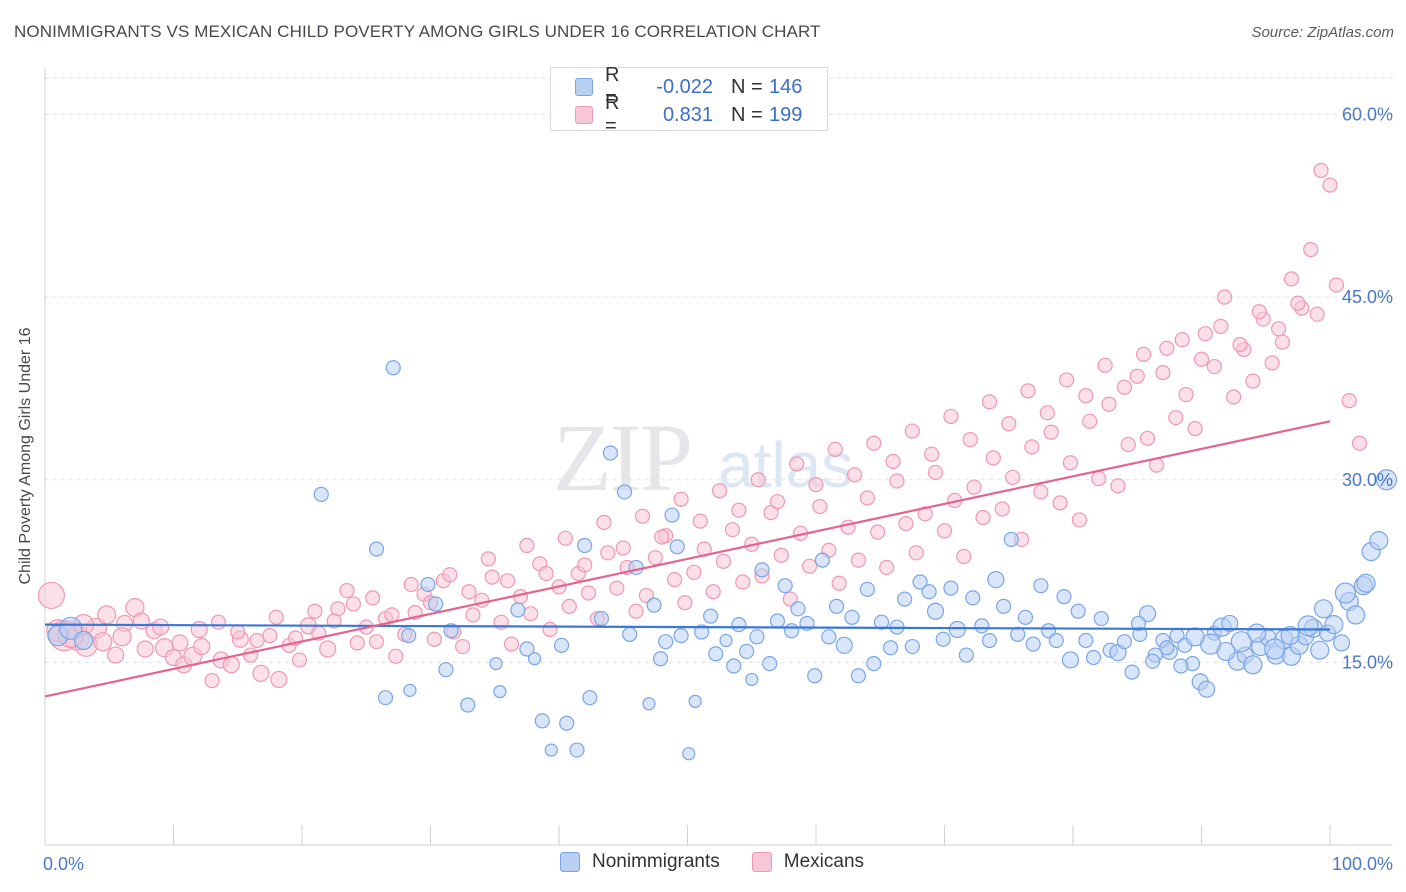 Image resolution: width=1406 pixels, height=892 pixels. What do you see at coordinates (1367, 115) in the screenshot?
I see `y-tick-label: 60.0%` at bounding box center [1367, 115].